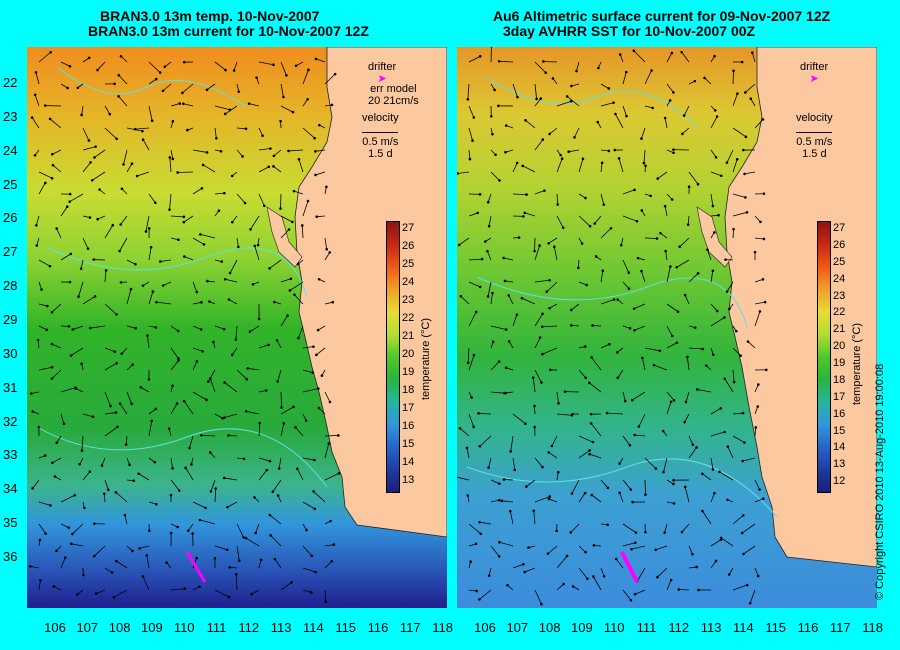  Describe the element at coordinates (408, 462) in the screenshot. I see `colorbar-tick-label: 14` at that location.